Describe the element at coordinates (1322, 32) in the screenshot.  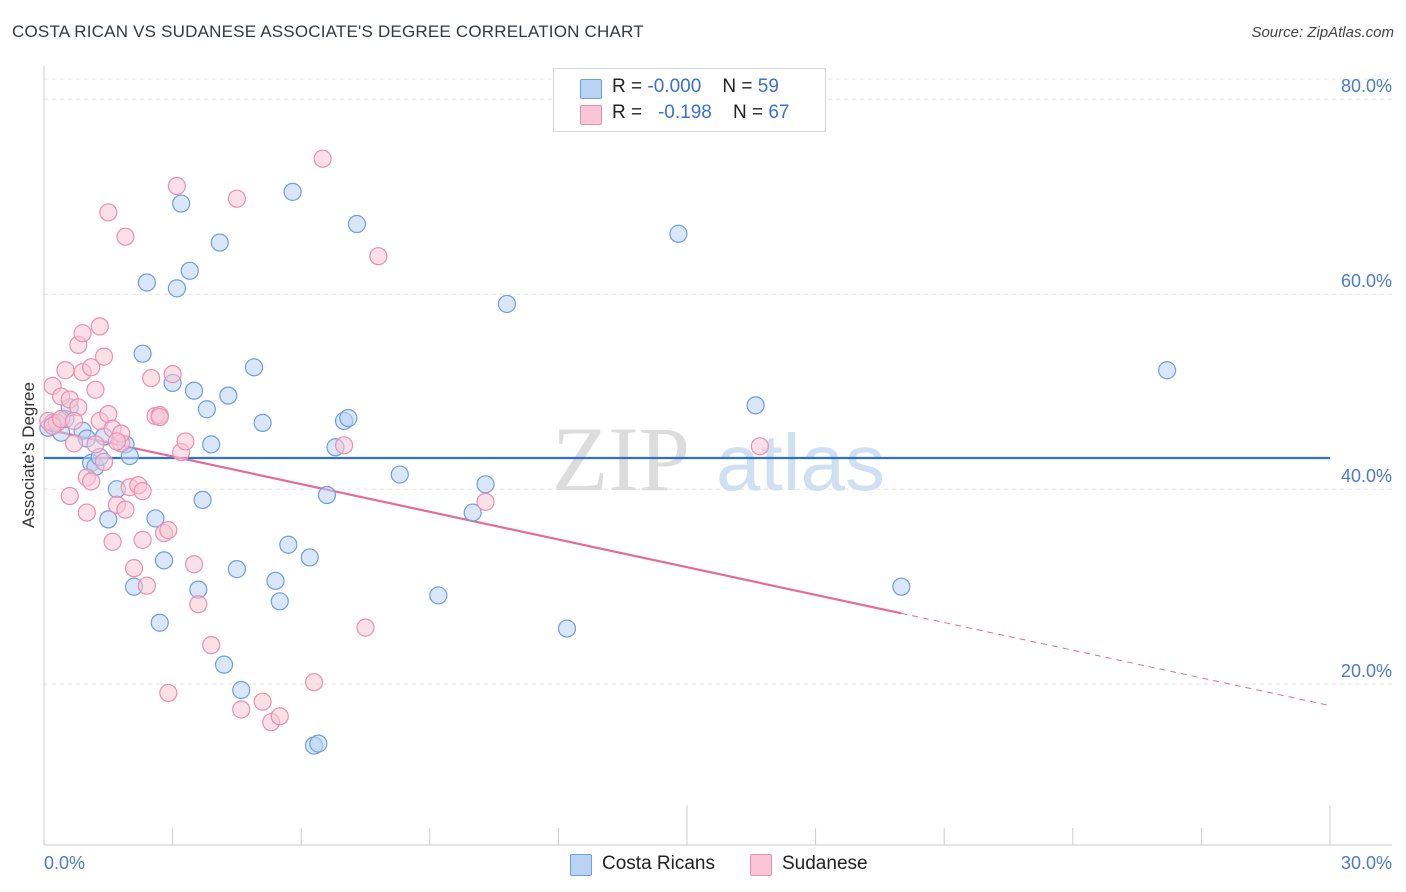
I see `source-note: Source: ZipAtlas.com` at that location.